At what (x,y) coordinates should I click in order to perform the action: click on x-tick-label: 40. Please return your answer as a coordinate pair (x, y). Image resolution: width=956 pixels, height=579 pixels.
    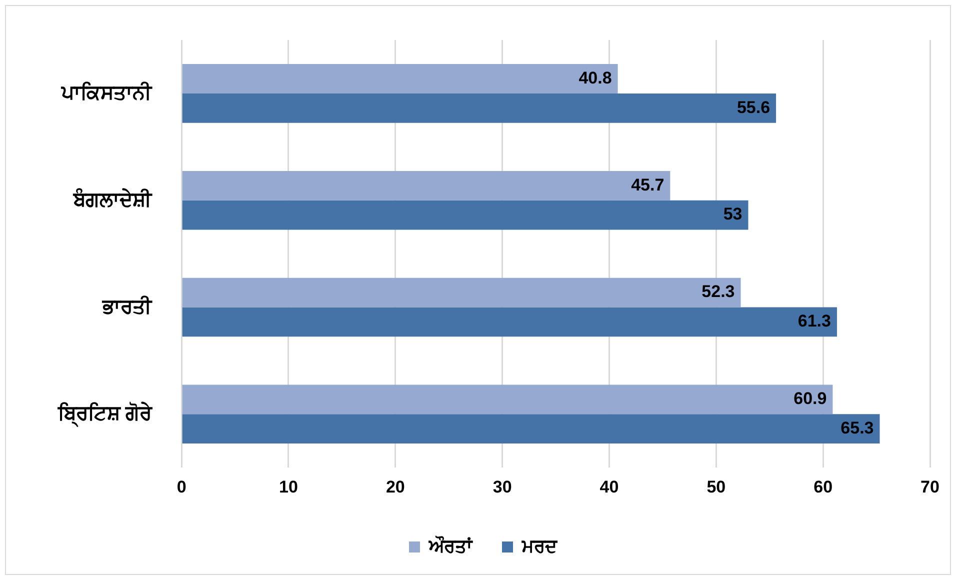
    Looking at the image, I should click on (609, 486).